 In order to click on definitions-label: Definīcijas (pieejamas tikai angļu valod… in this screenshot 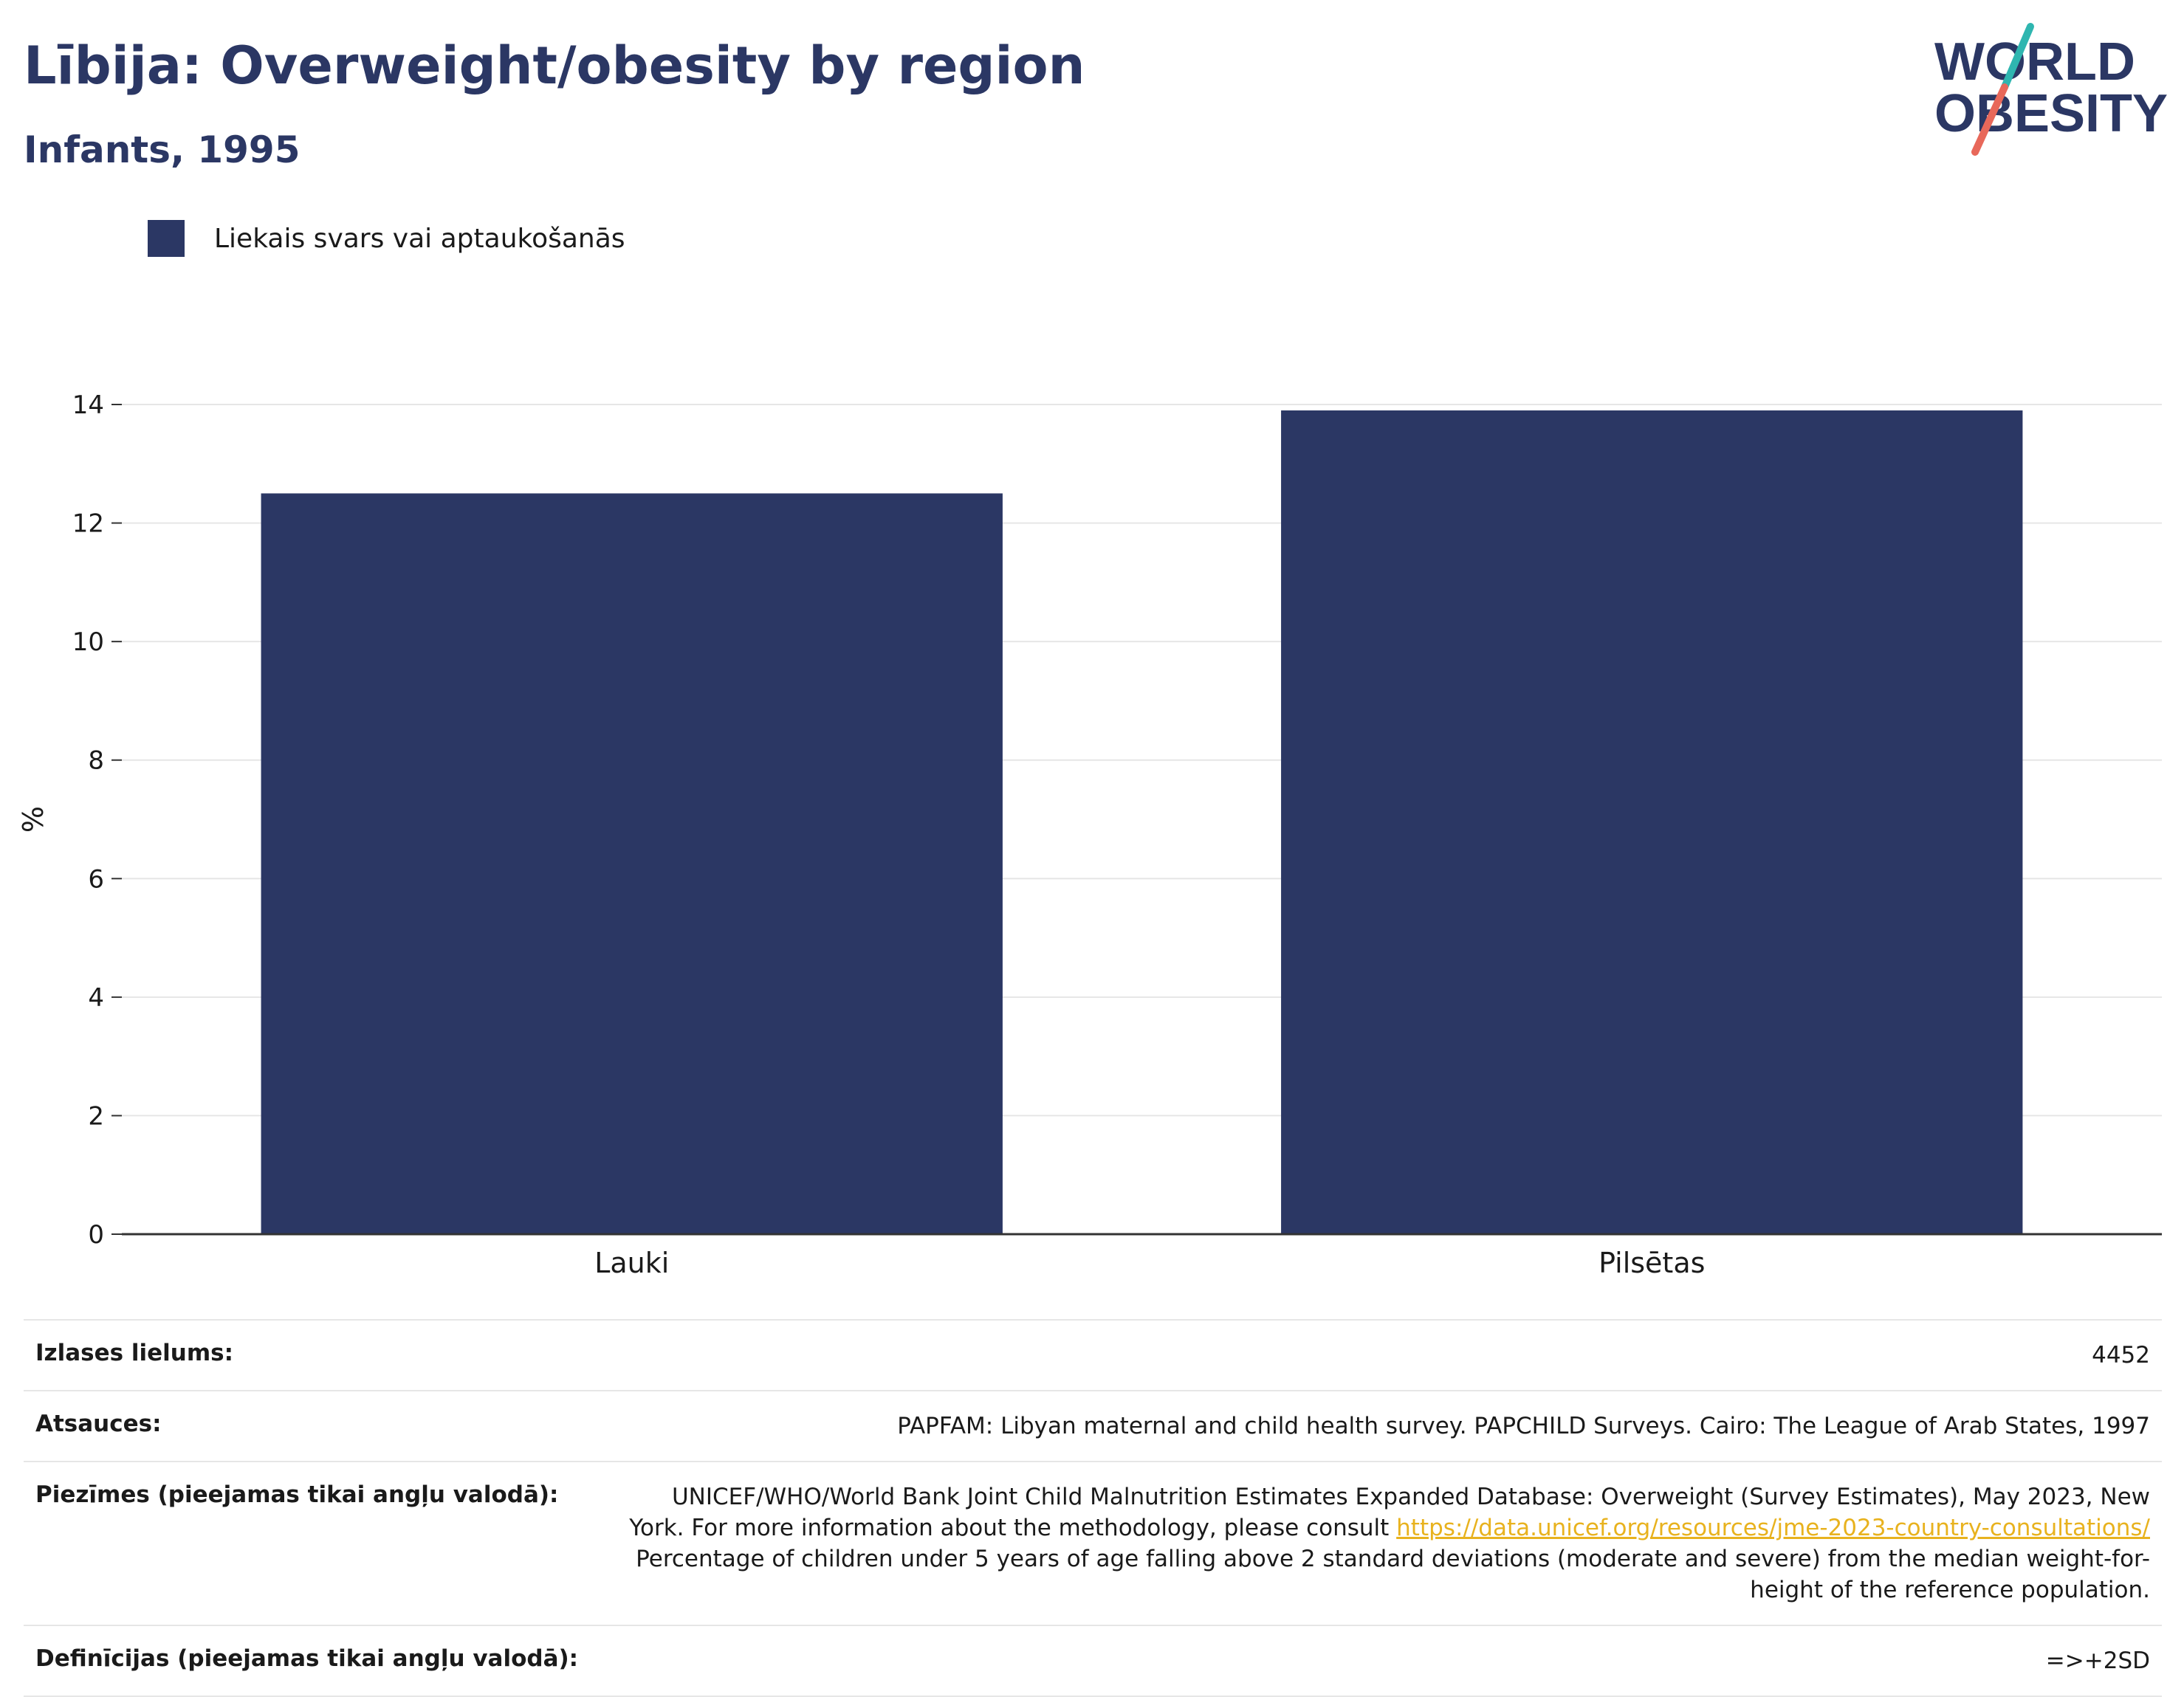, I will do `click(307, 1658)`.